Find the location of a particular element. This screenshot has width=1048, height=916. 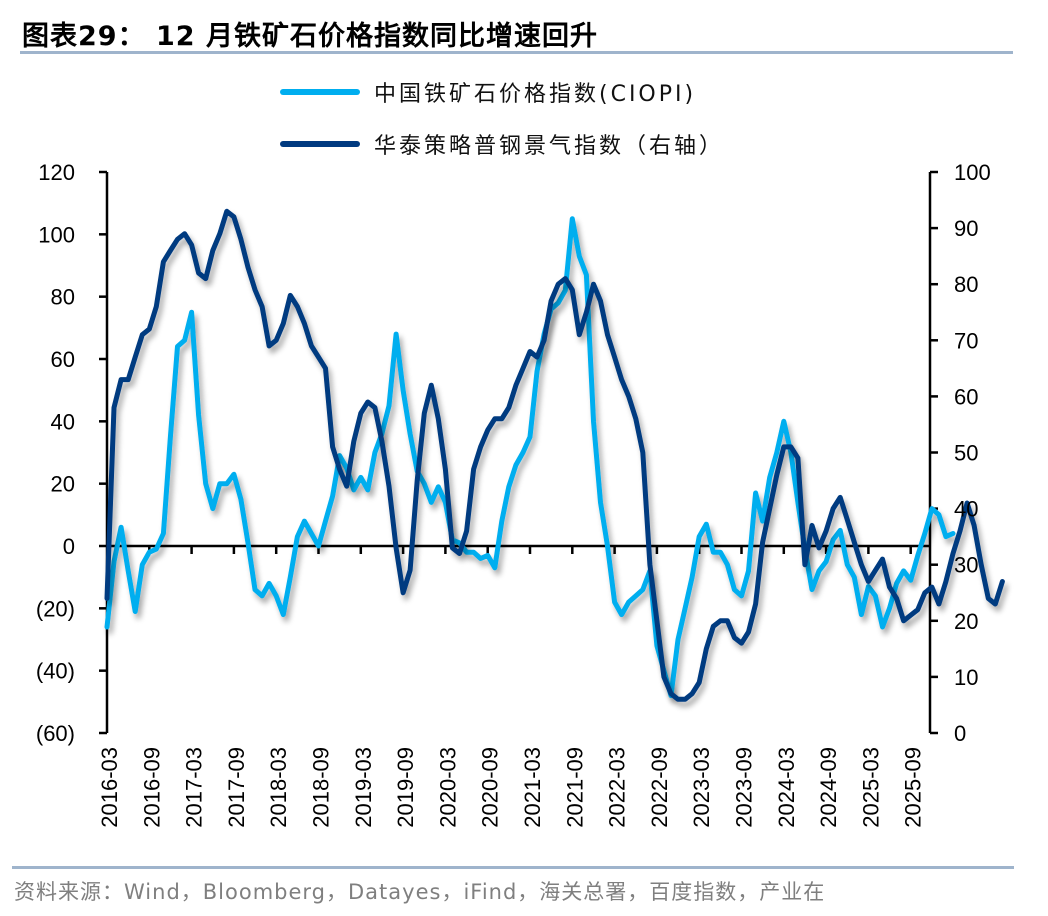

x-axis-tick-label: 2016-03 is located at coordinates (109, 787).